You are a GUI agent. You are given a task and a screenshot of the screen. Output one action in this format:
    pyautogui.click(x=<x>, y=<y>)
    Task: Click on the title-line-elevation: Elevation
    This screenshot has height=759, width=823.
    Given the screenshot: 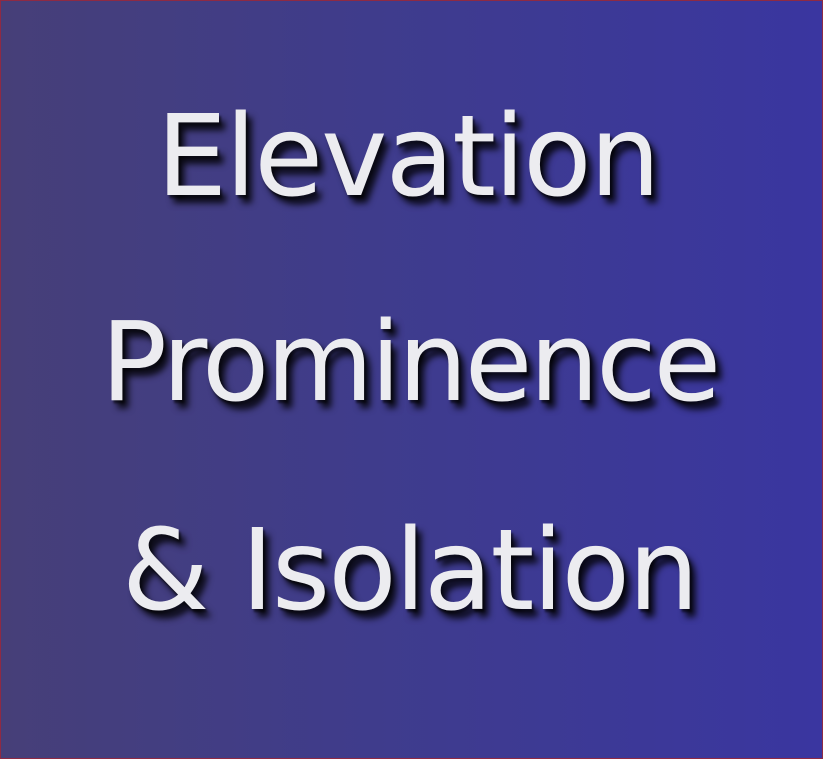 What is the action you would take?
    pyautogui.click(x=408, y=157)
    